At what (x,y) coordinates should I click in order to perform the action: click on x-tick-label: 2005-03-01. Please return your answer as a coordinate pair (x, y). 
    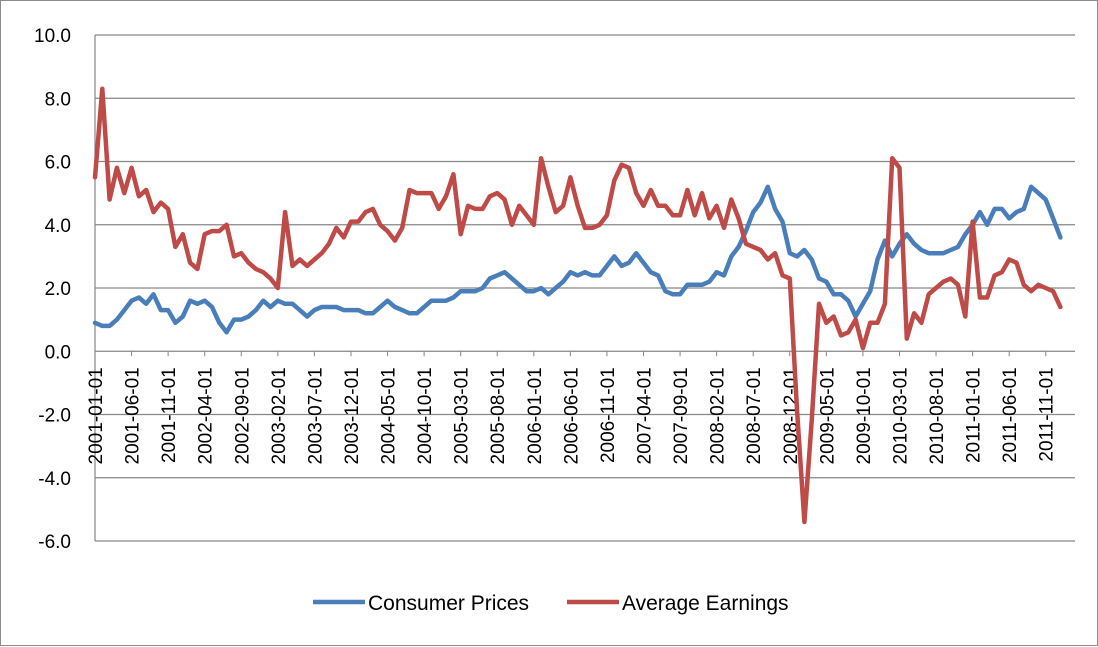
    Looking at the image, I should click on (462, 415).